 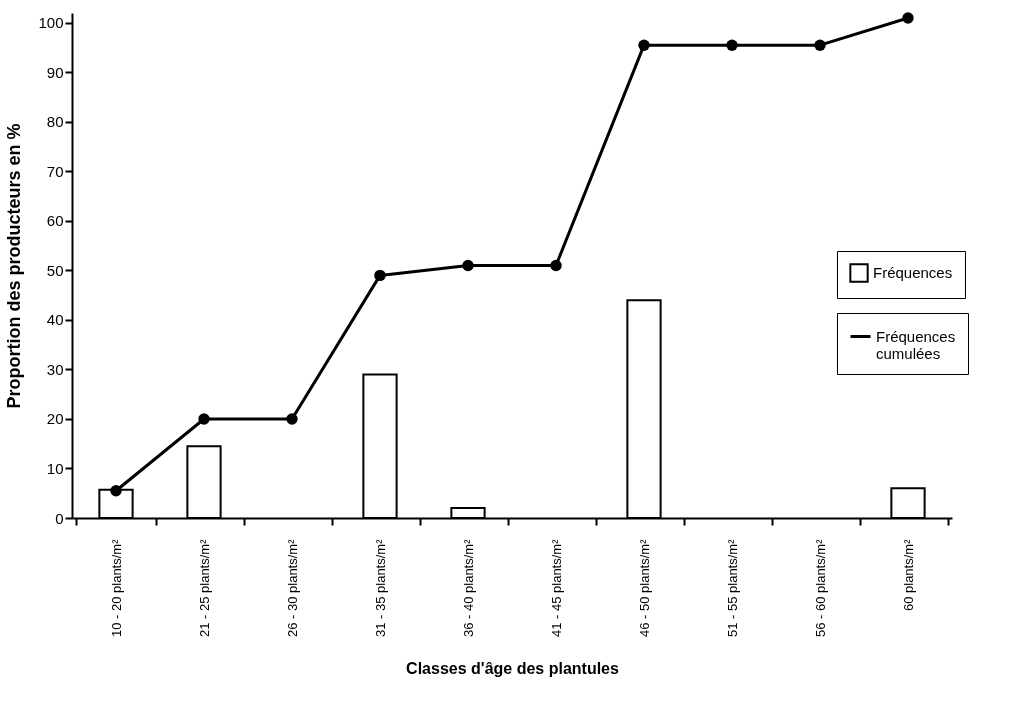 What do you see at coordinates (55, 171) in the screenshot?
I see `y-tick-label: 70` at bounding box center [55, 171].